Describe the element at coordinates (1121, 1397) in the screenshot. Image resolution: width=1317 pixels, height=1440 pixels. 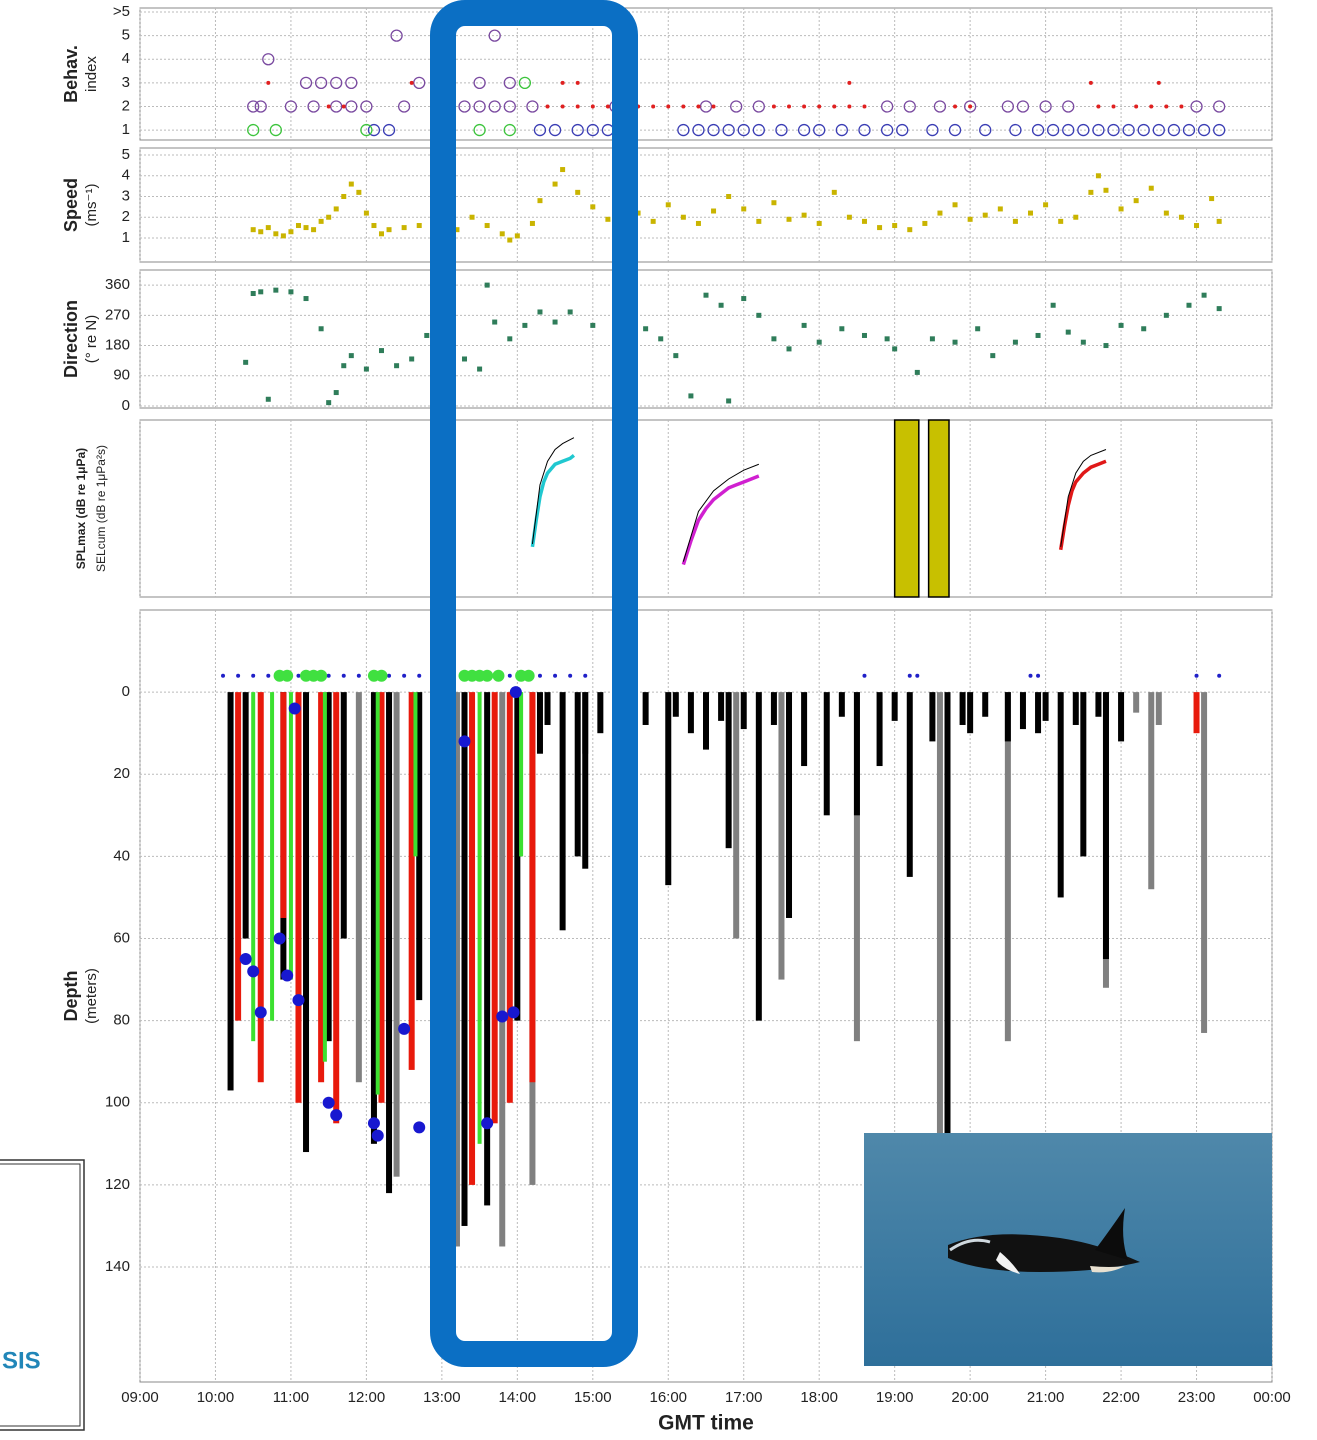
I see `x-tick-label: 22:00` at that location.